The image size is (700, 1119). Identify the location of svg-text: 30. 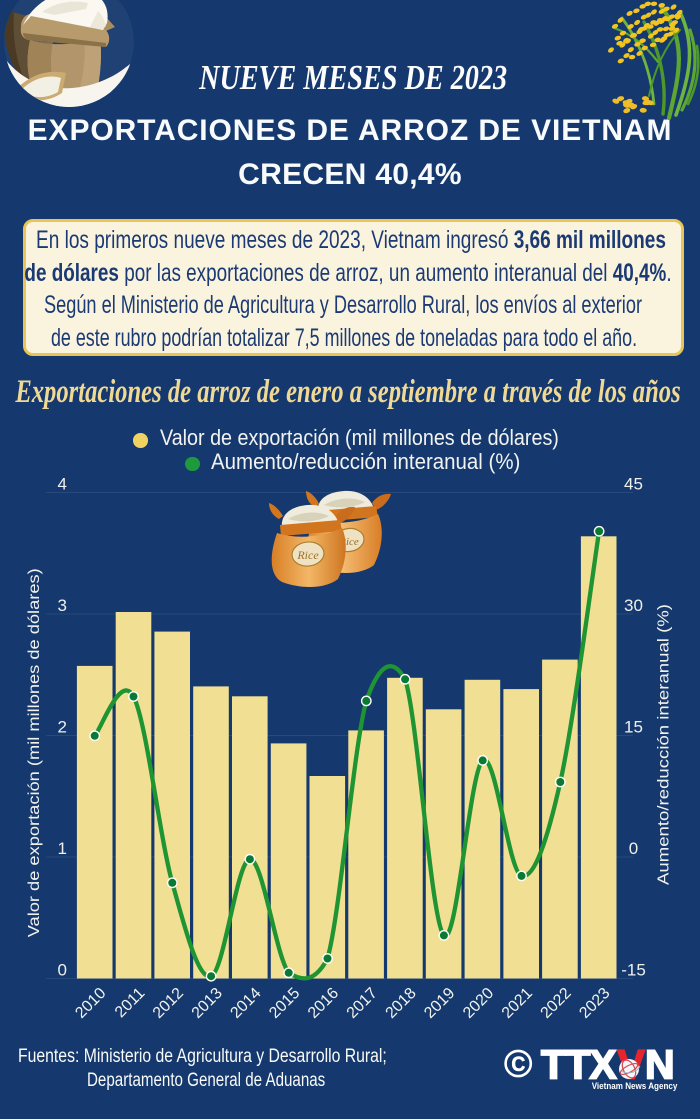
(633, 605).